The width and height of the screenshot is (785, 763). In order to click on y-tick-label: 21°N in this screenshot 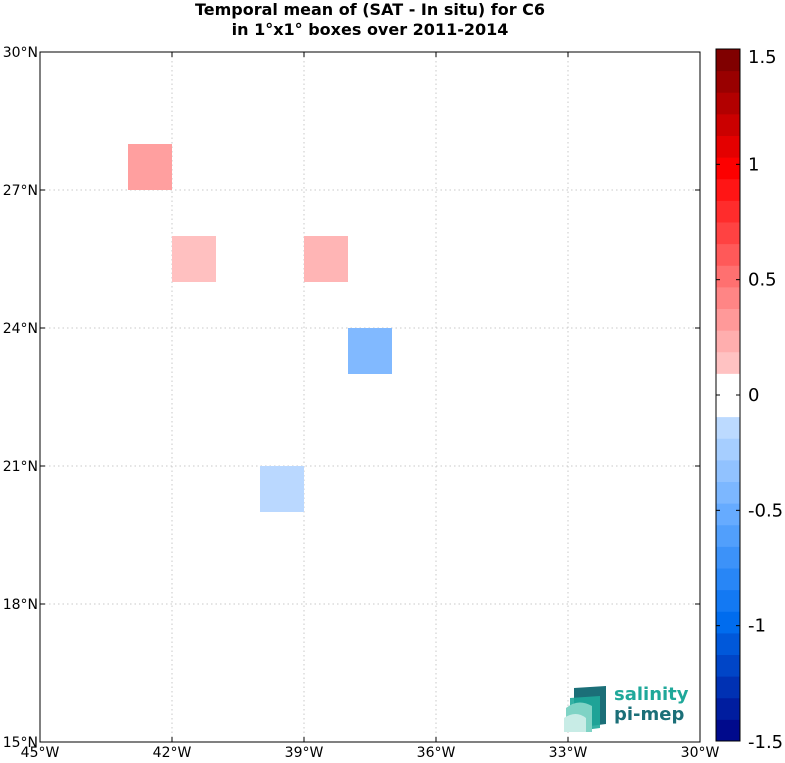, I will do `click(20, 467)`.